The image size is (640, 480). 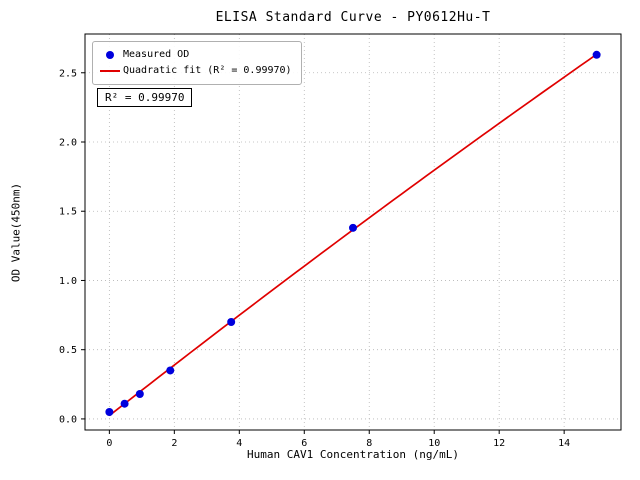 What do you see at coordinates (68, 281) in the screenshot?
I see `y-tick-label: 1.0` at bounding box center [68, 281].